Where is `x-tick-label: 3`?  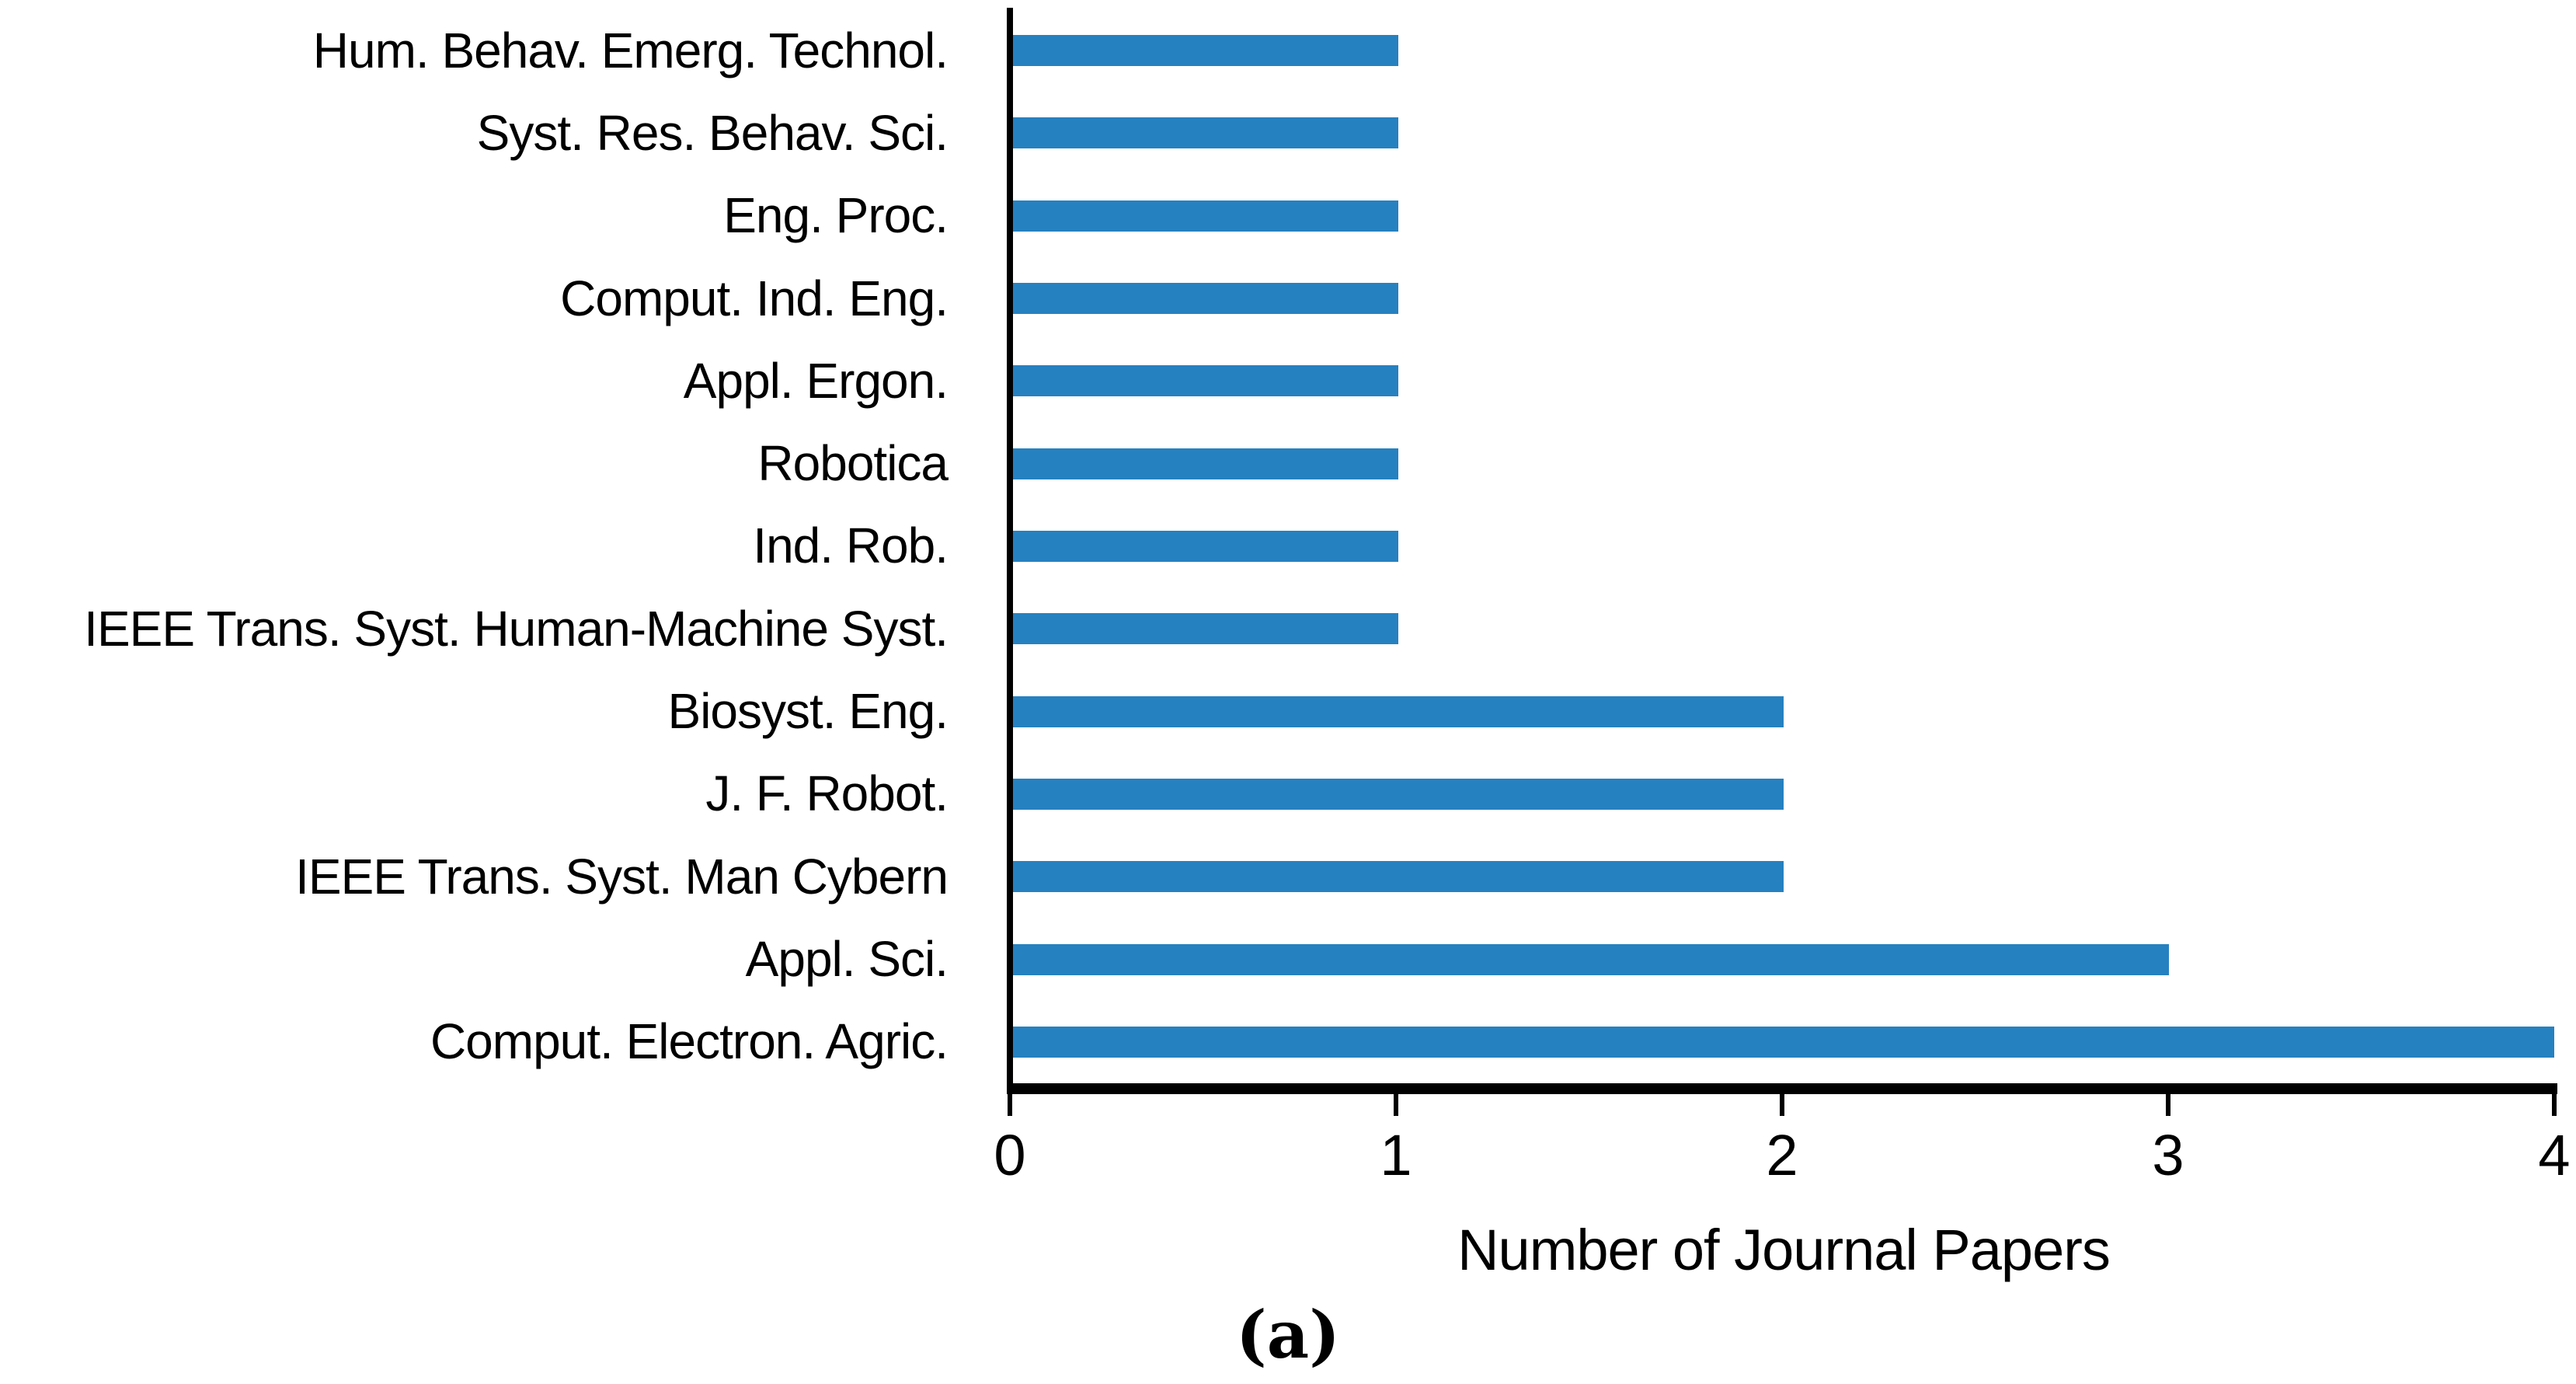
x-tick-label: 3 is located at coordinates (2168, 1155).